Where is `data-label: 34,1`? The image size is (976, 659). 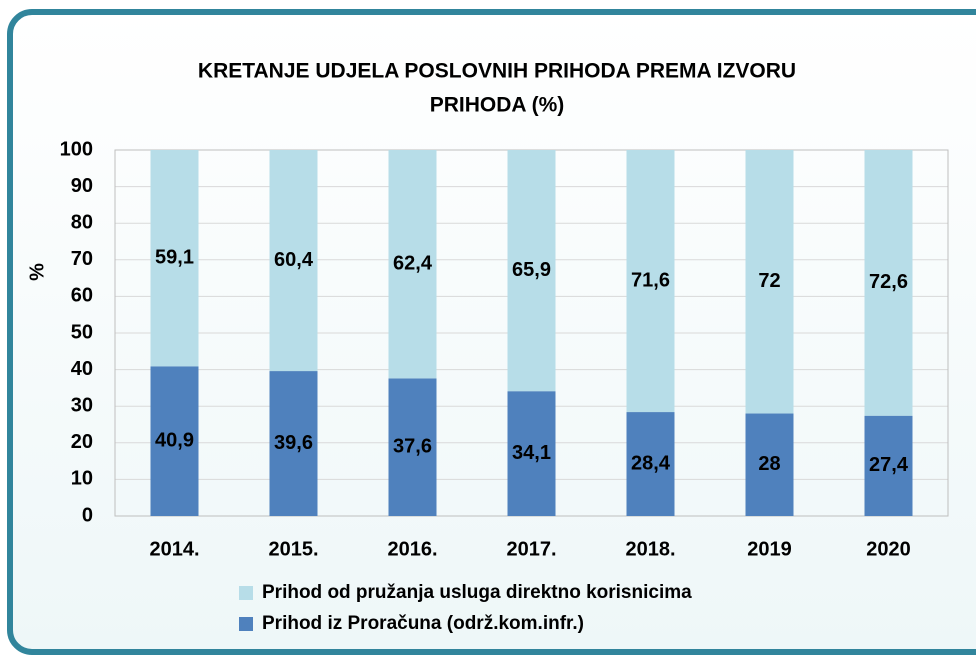 data-label: 34,1 is located at coordinates (531, 453).